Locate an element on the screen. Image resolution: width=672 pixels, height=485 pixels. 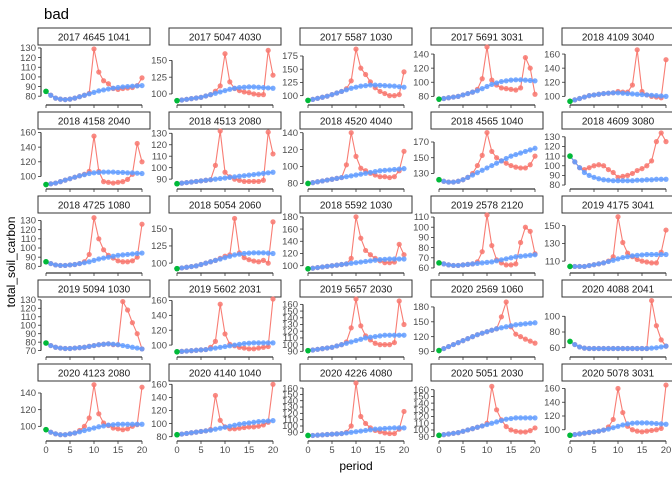
x-tick-label: 20 is located at coordinates (142, 450).